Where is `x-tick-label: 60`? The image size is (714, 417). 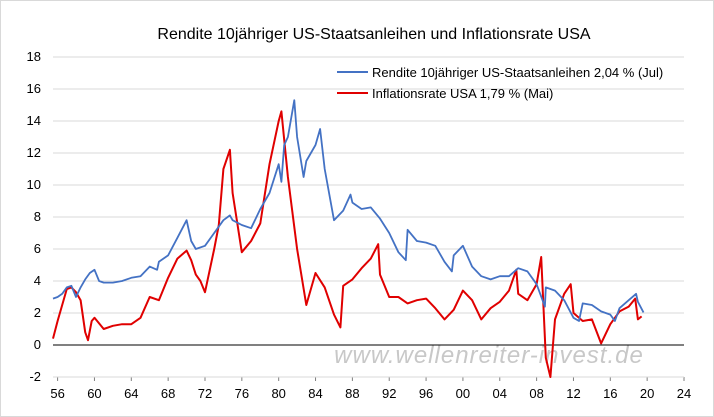 x-tick-label: 60 is located at coordinates (94, 393).